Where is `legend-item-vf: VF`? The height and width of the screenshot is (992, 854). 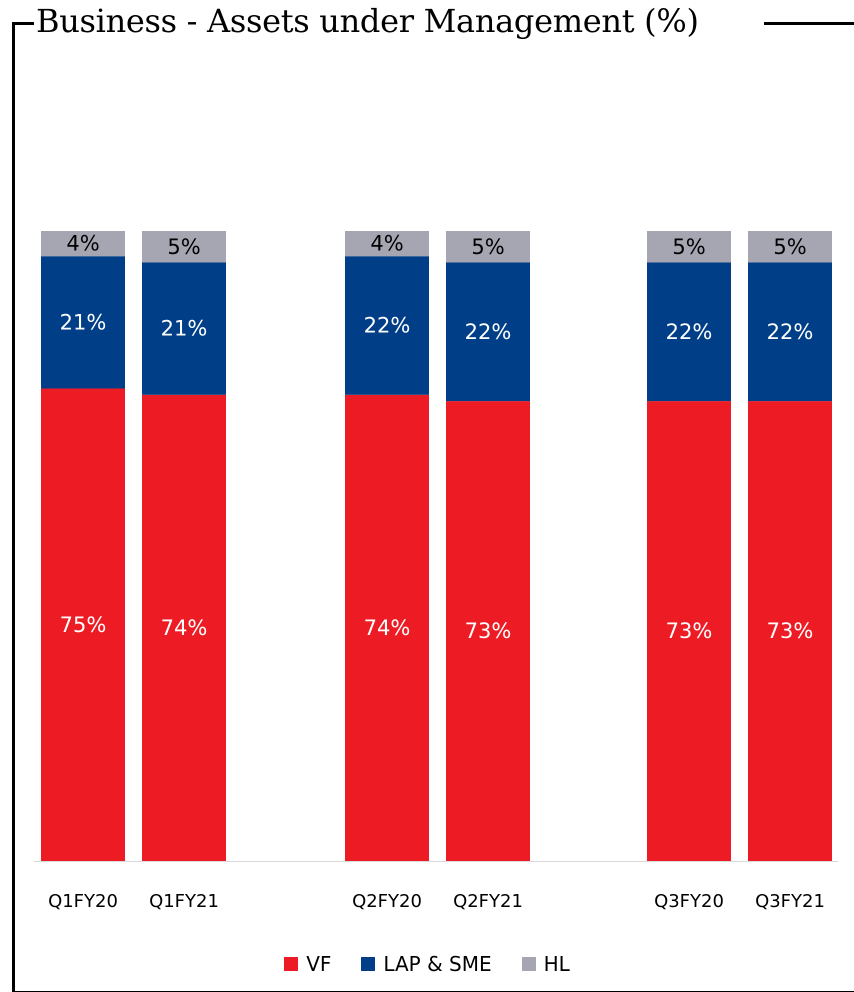
legend-item-vf: VF is located at coordinates (307, 964).